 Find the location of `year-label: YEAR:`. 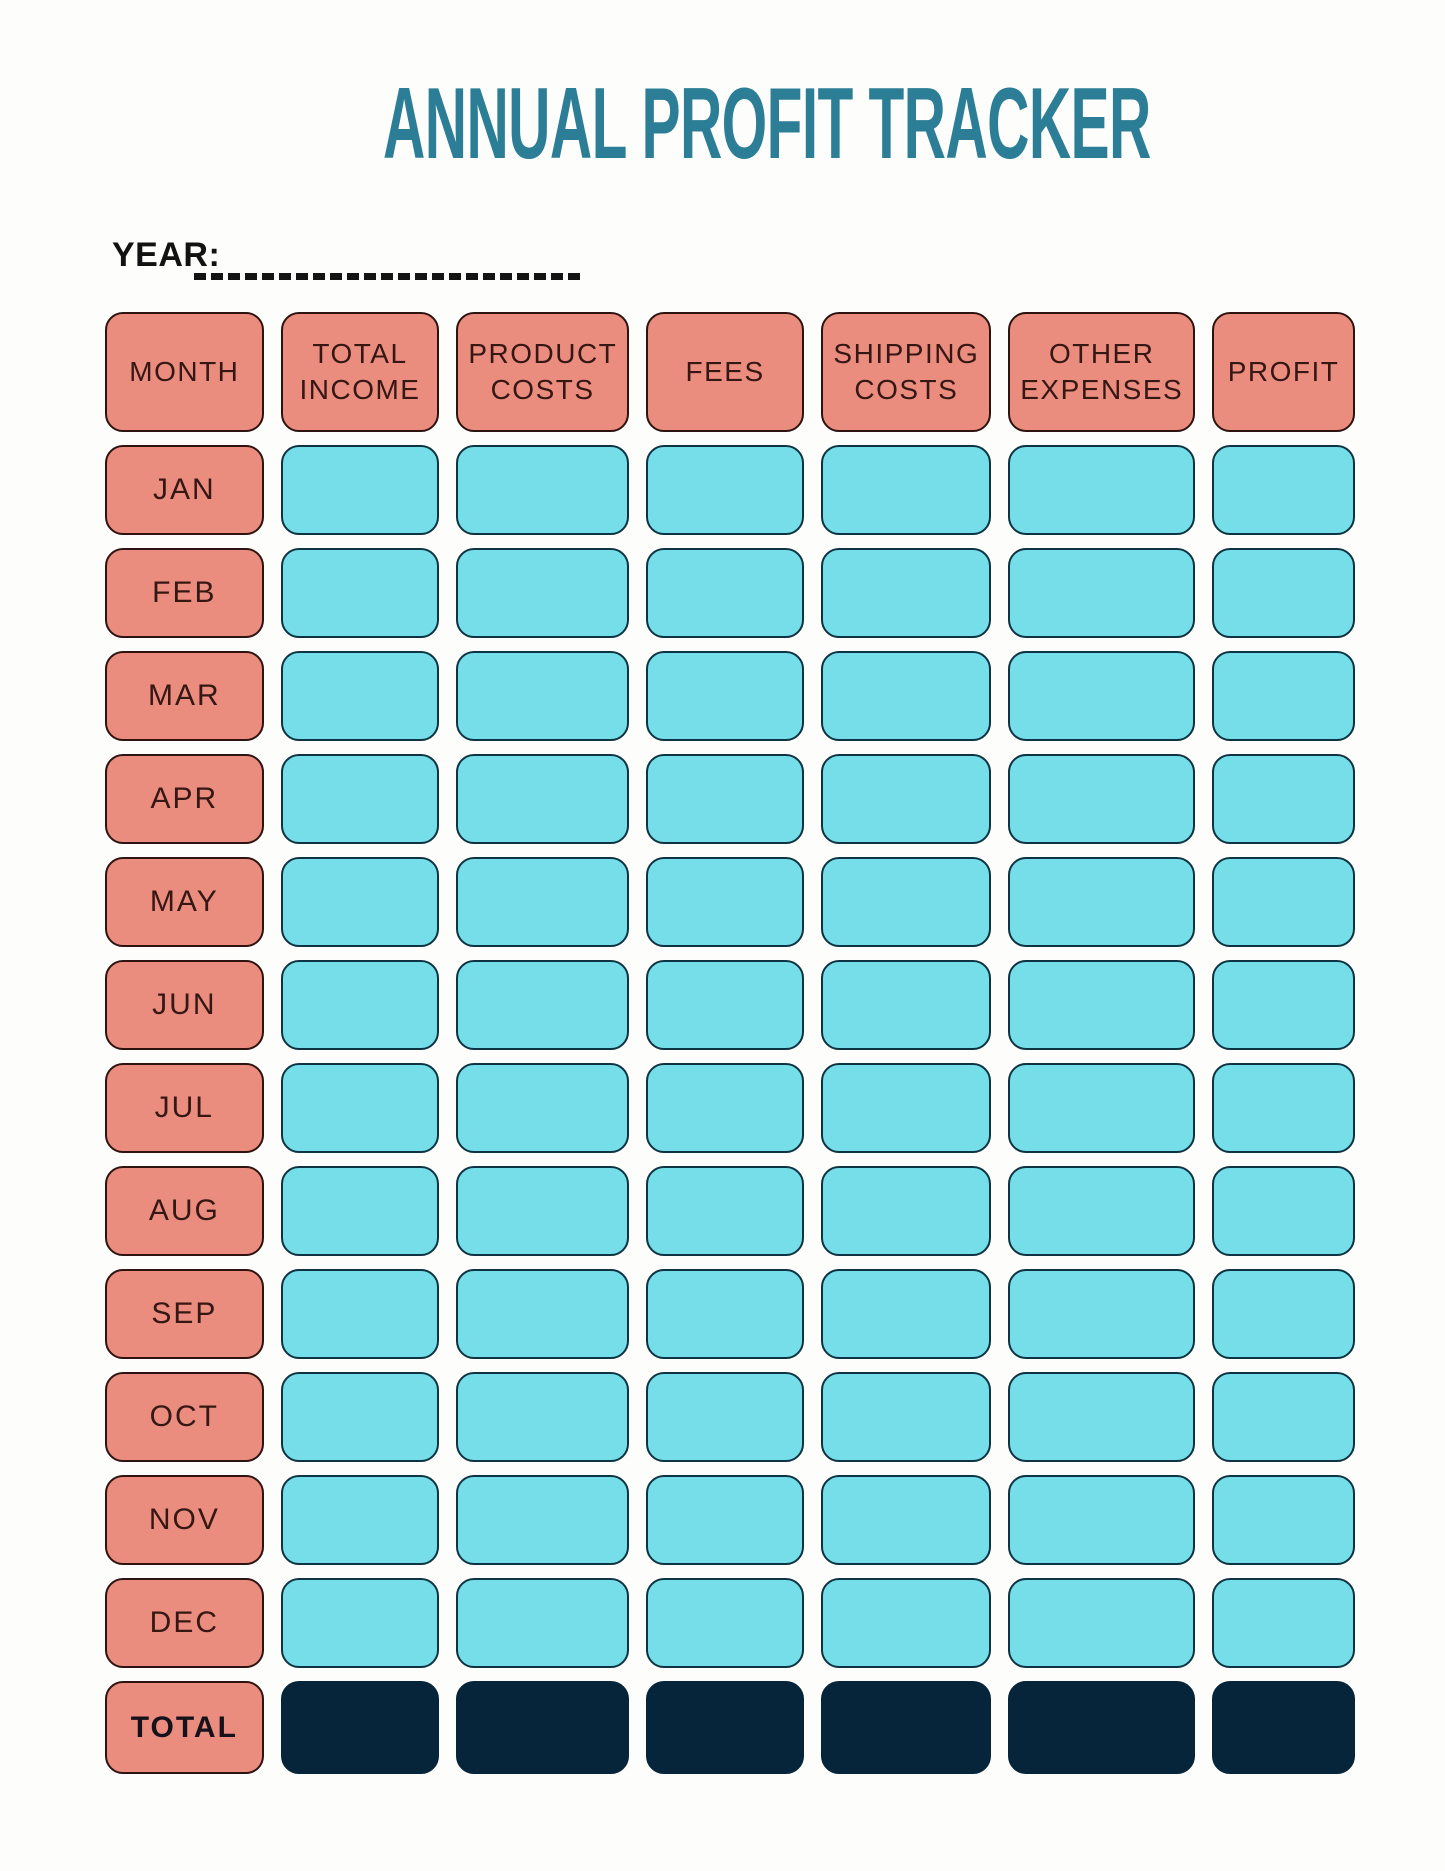

year-label: YEAR: is located at coordinates (166, 255).